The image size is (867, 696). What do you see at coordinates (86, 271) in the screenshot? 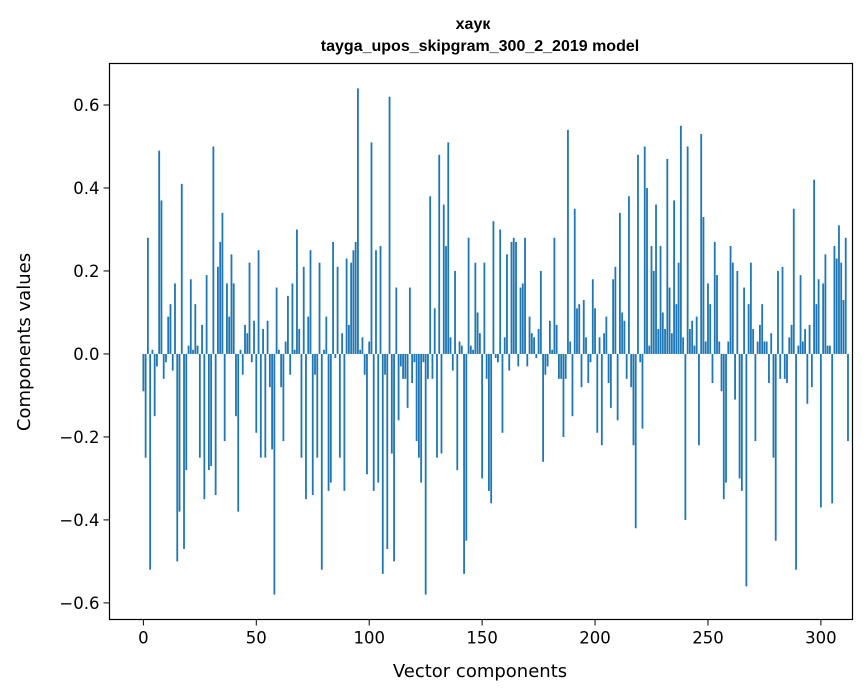
I see `y-tick-label: 0.2` at bounding box center [86, 271].